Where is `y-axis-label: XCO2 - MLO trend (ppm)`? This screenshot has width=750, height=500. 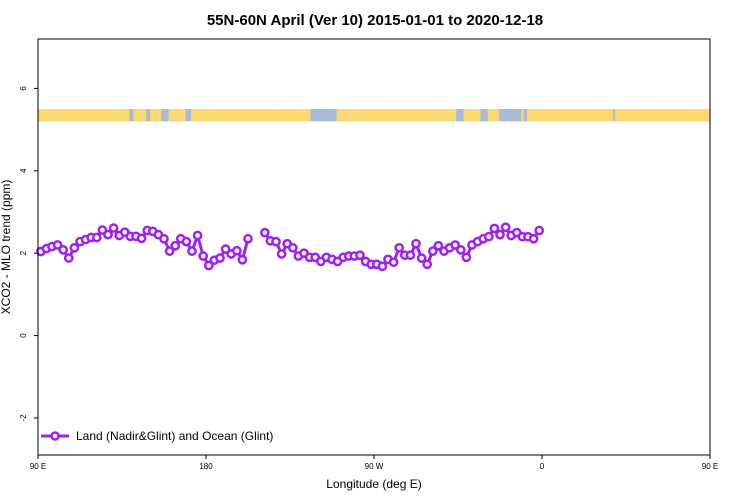 y-axis-label: XCO2 - MLO trend (ppm) is located at coordinates (6, 247).